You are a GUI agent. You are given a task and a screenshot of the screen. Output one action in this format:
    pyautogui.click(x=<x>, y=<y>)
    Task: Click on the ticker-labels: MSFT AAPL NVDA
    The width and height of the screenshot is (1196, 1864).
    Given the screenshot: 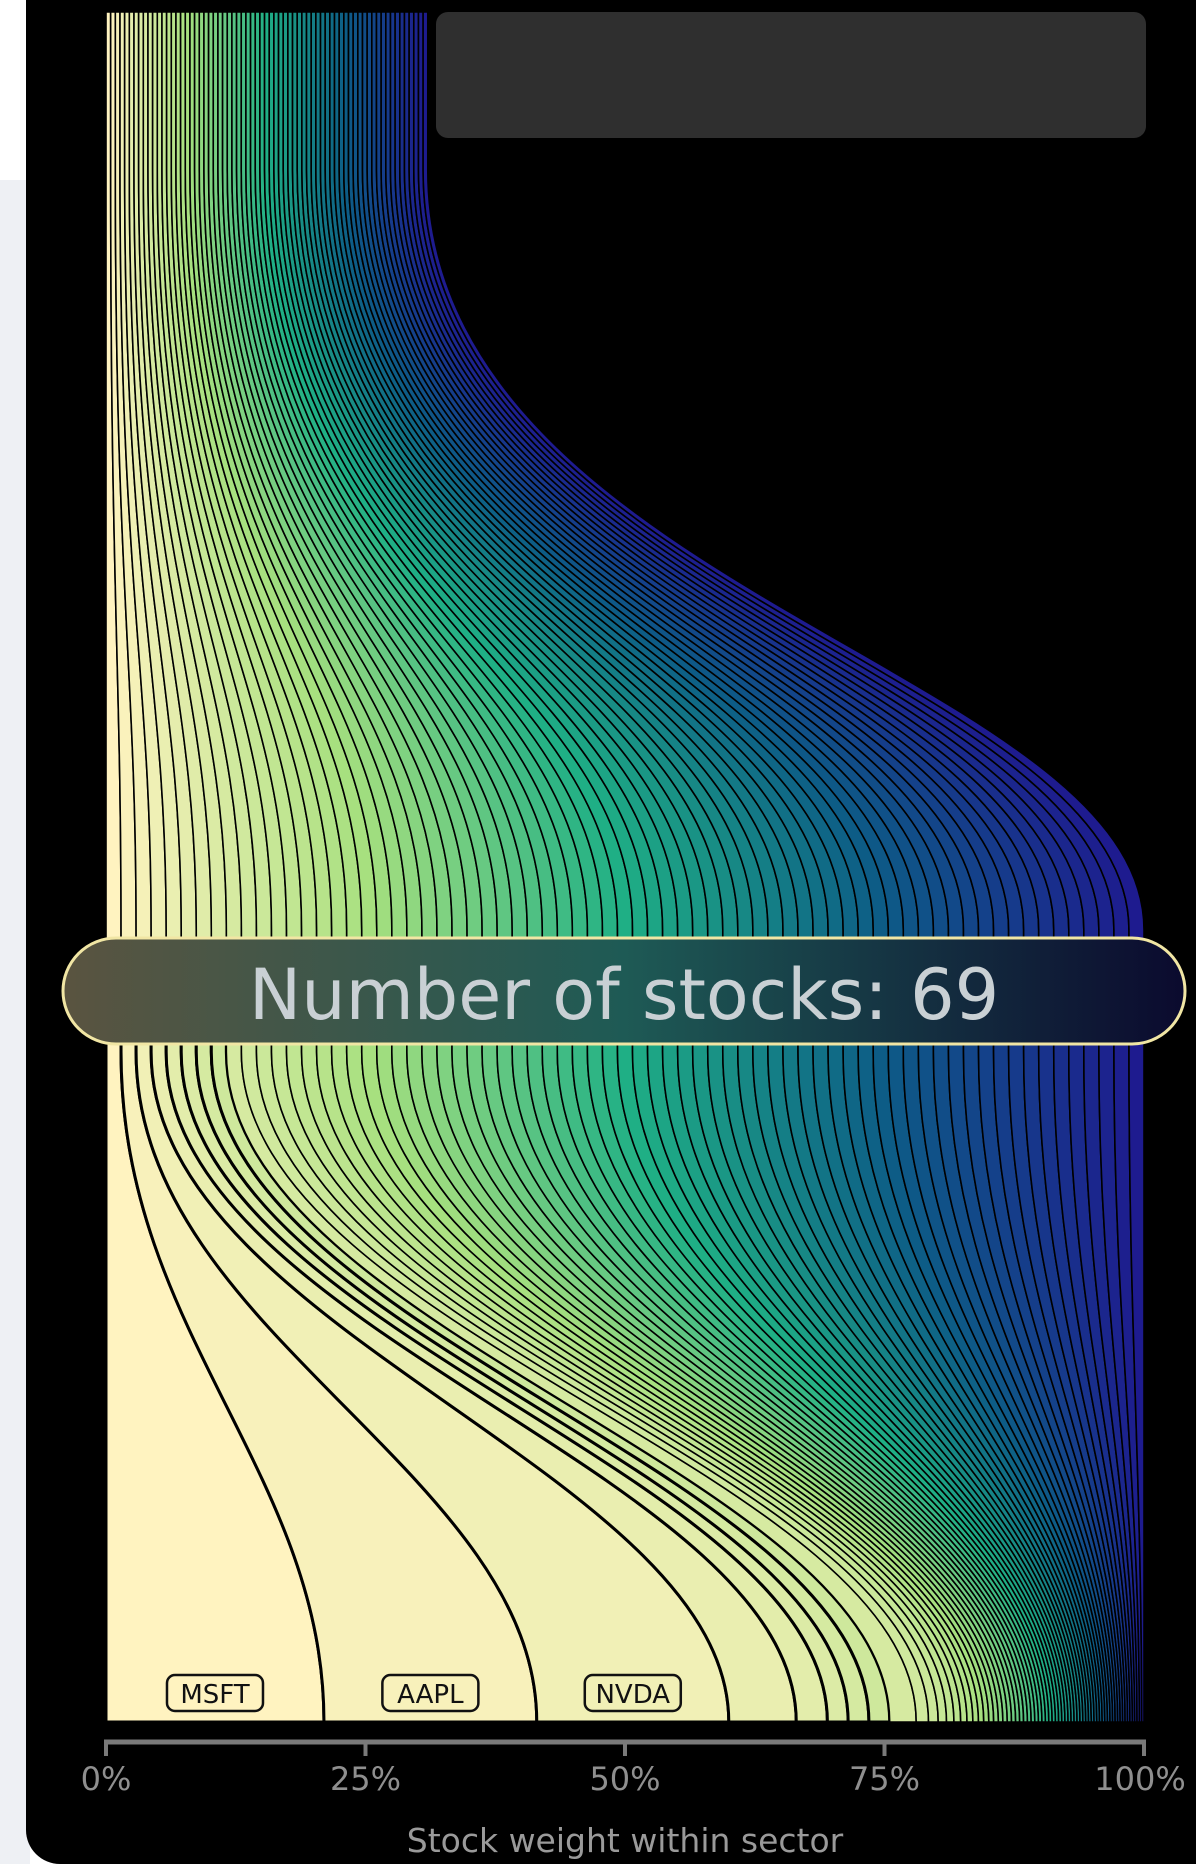 What is the action you would take?
    pyautogui.click(x=424, y=1693)
    